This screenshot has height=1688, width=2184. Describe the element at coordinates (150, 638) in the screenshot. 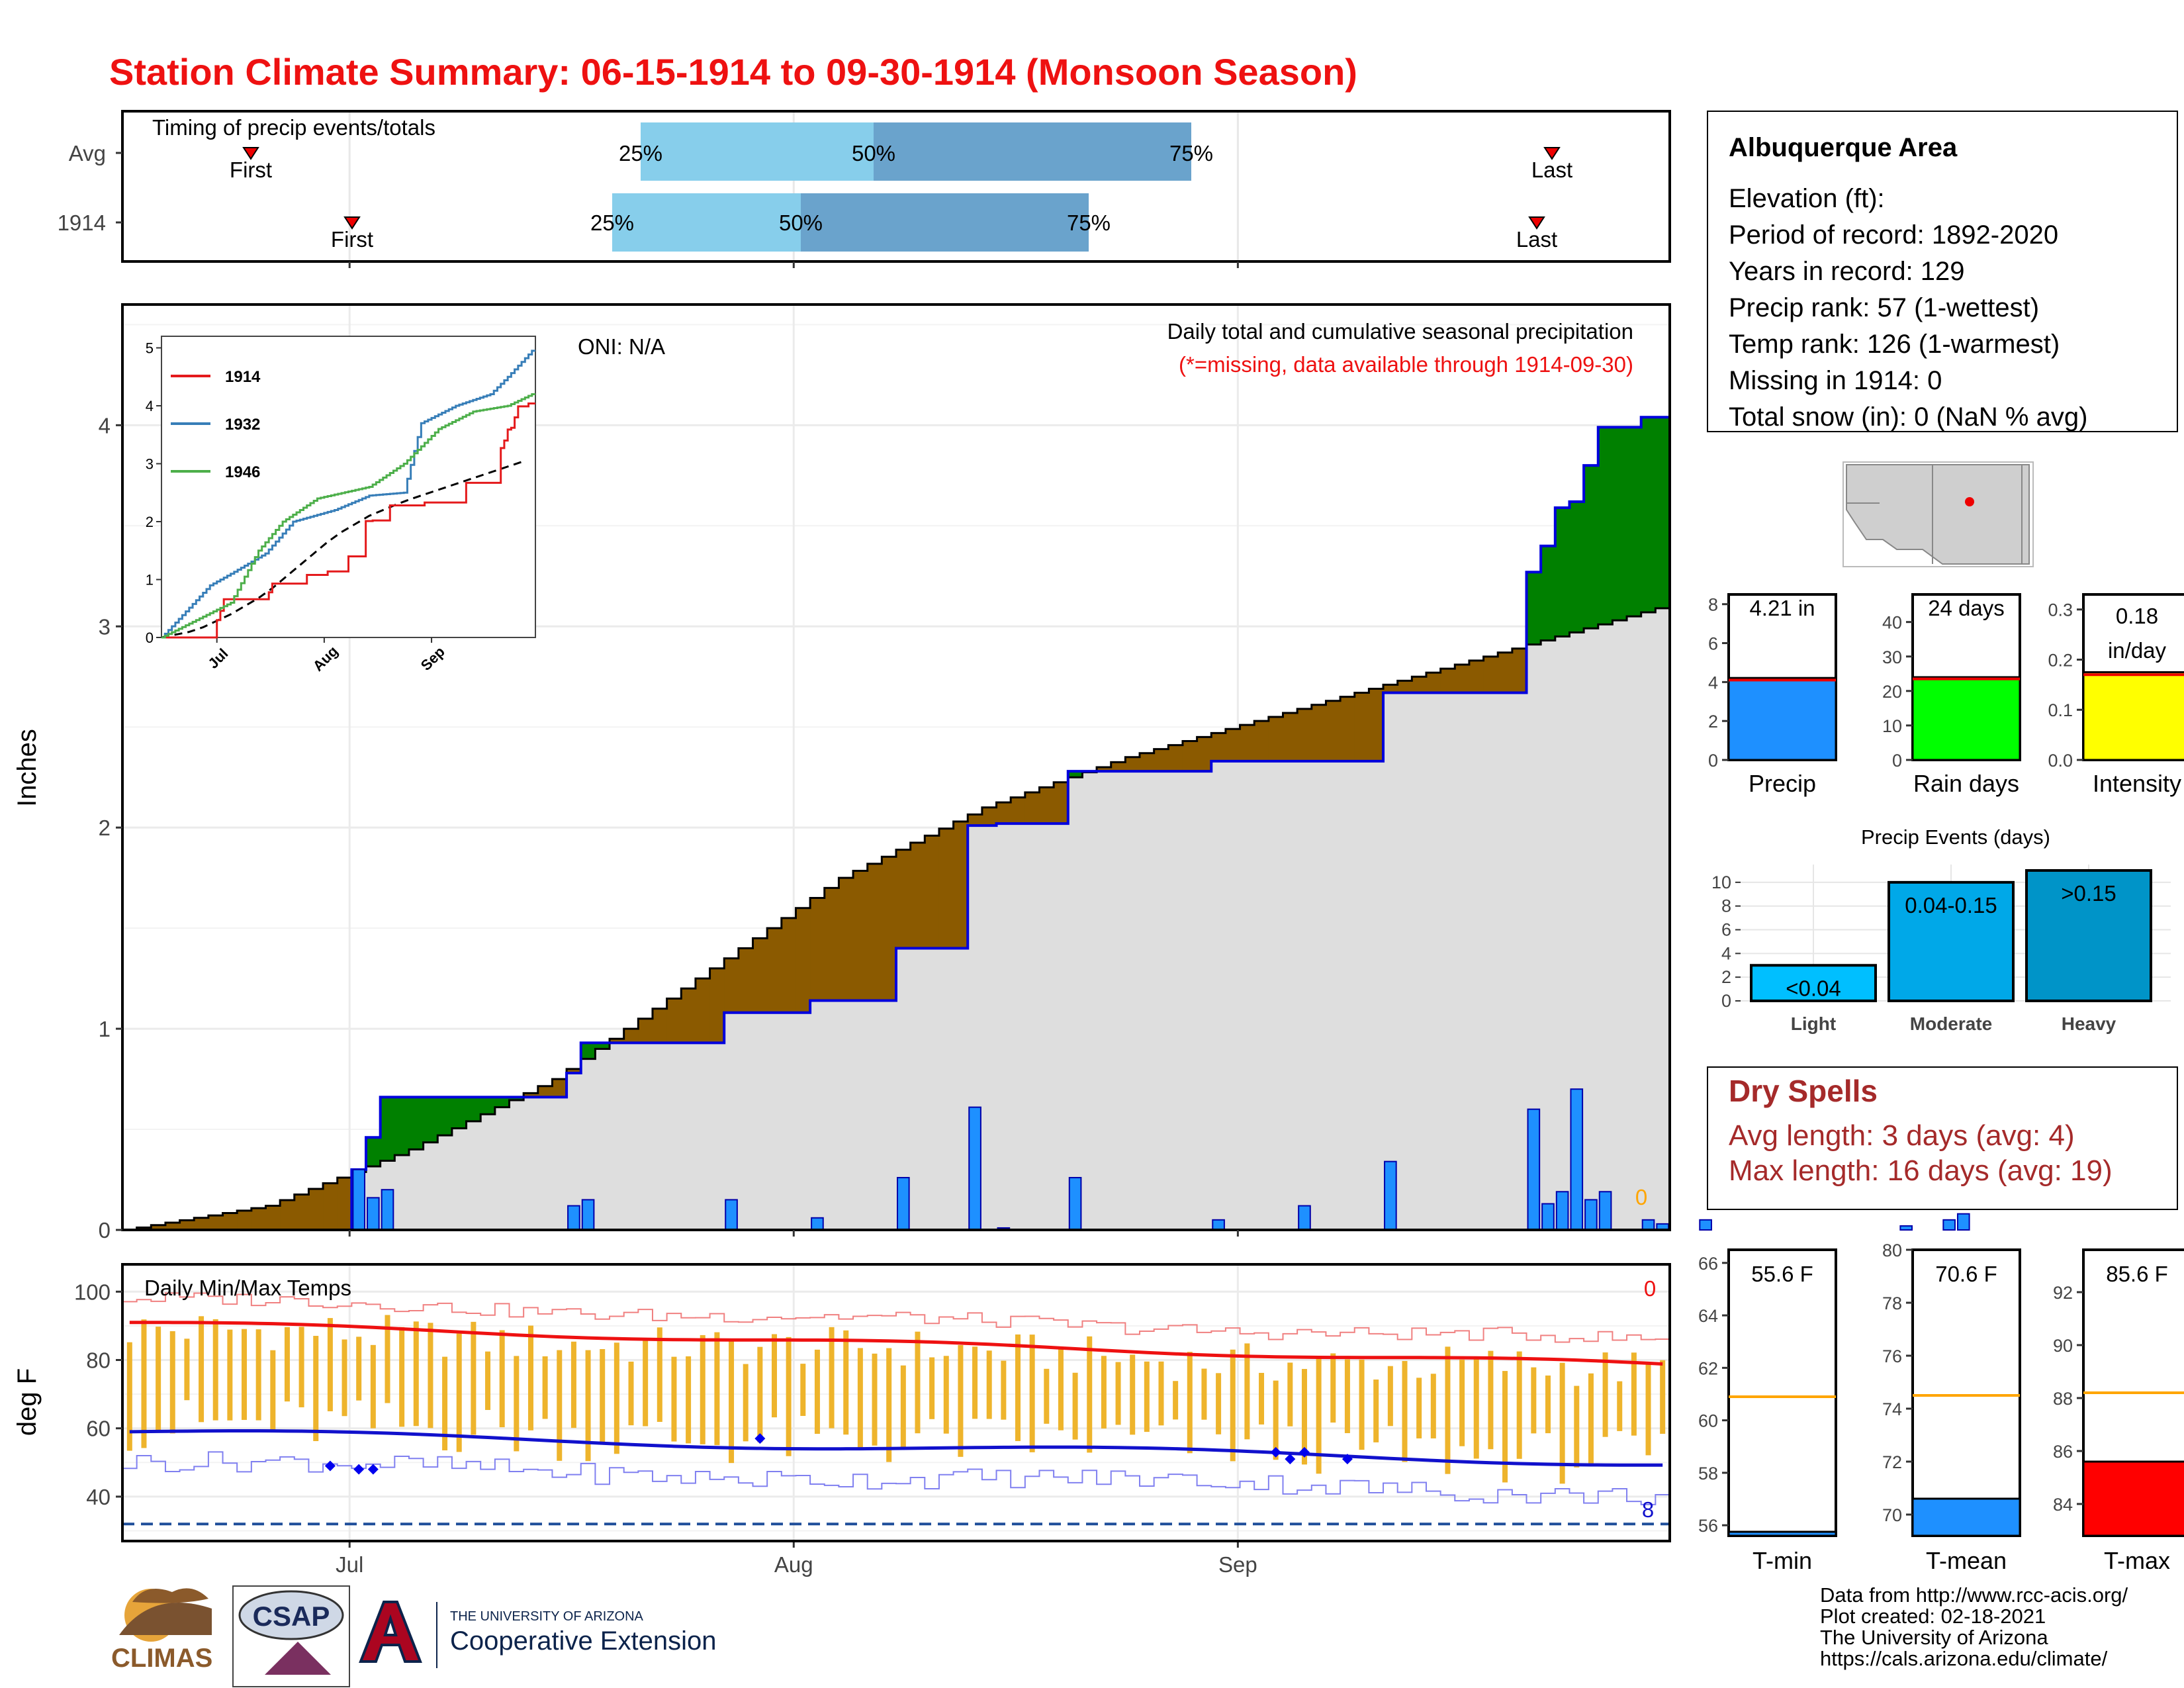

I see `inset-ytick-label: 0` at that location.